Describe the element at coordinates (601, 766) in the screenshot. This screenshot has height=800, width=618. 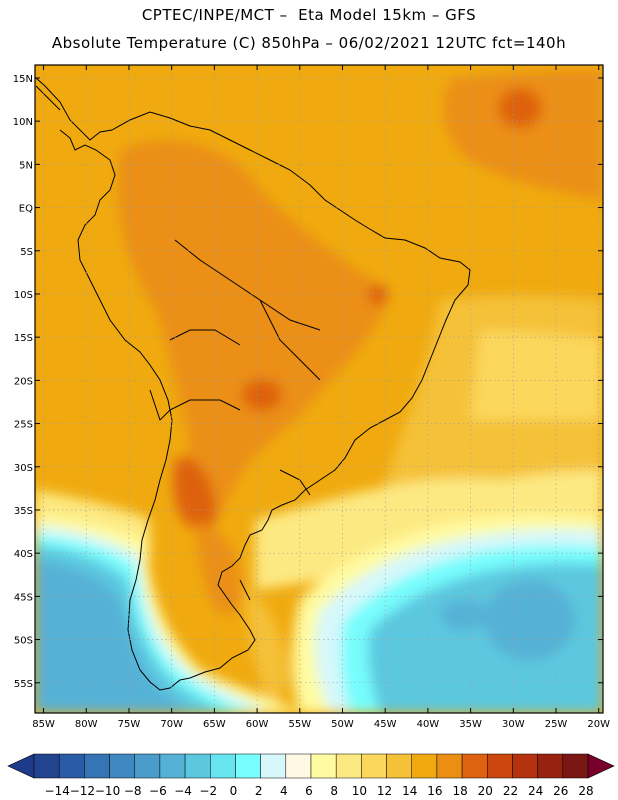
I see `colorbar-max-arrow` at that location.